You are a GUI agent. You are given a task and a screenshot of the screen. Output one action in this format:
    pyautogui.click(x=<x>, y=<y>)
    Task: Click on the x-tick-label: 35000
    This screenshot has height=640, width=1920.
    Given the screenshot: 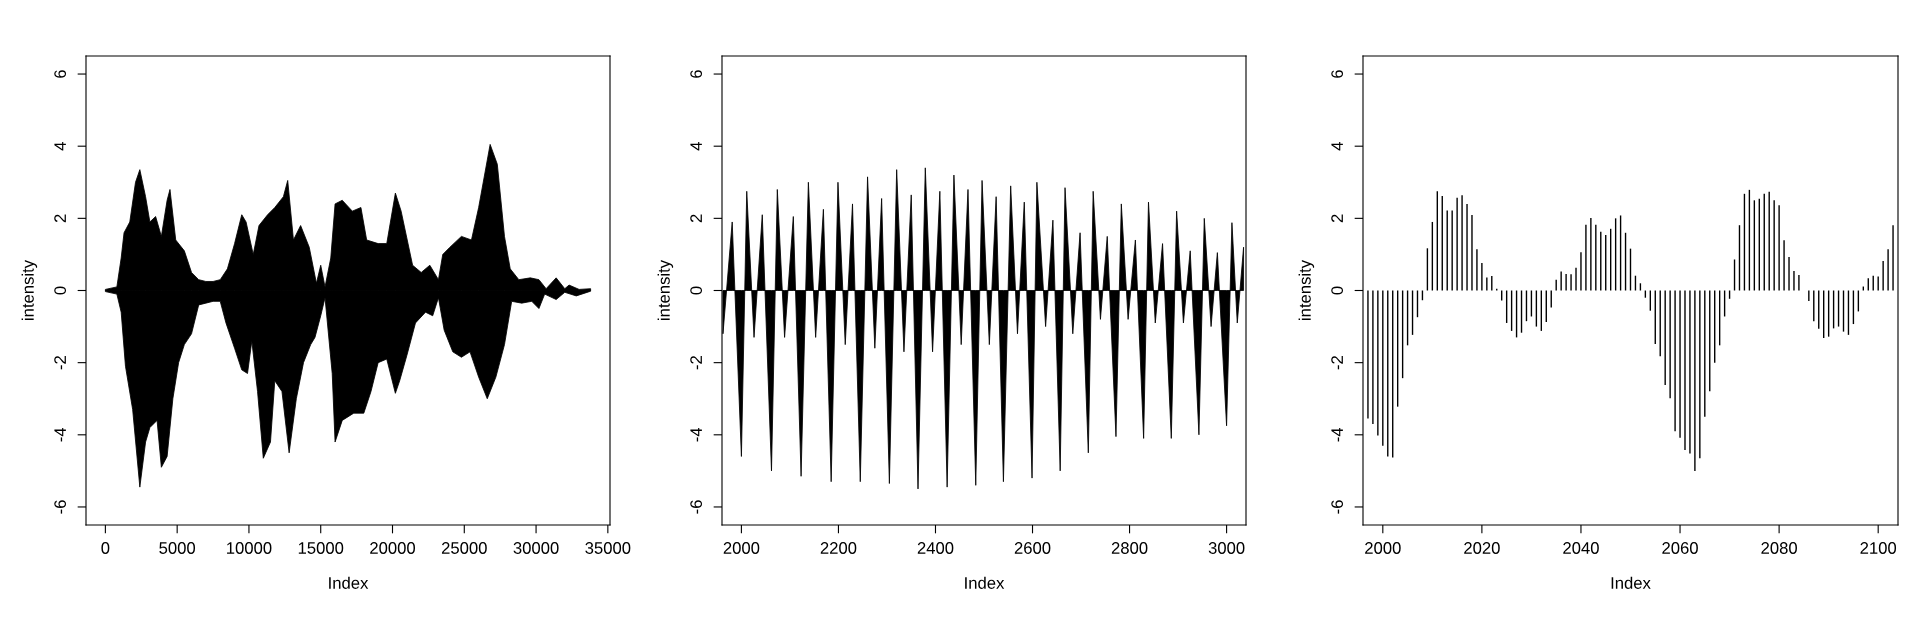 What is the action you would take?
    pyautogui.click(x=608, y=548)
    